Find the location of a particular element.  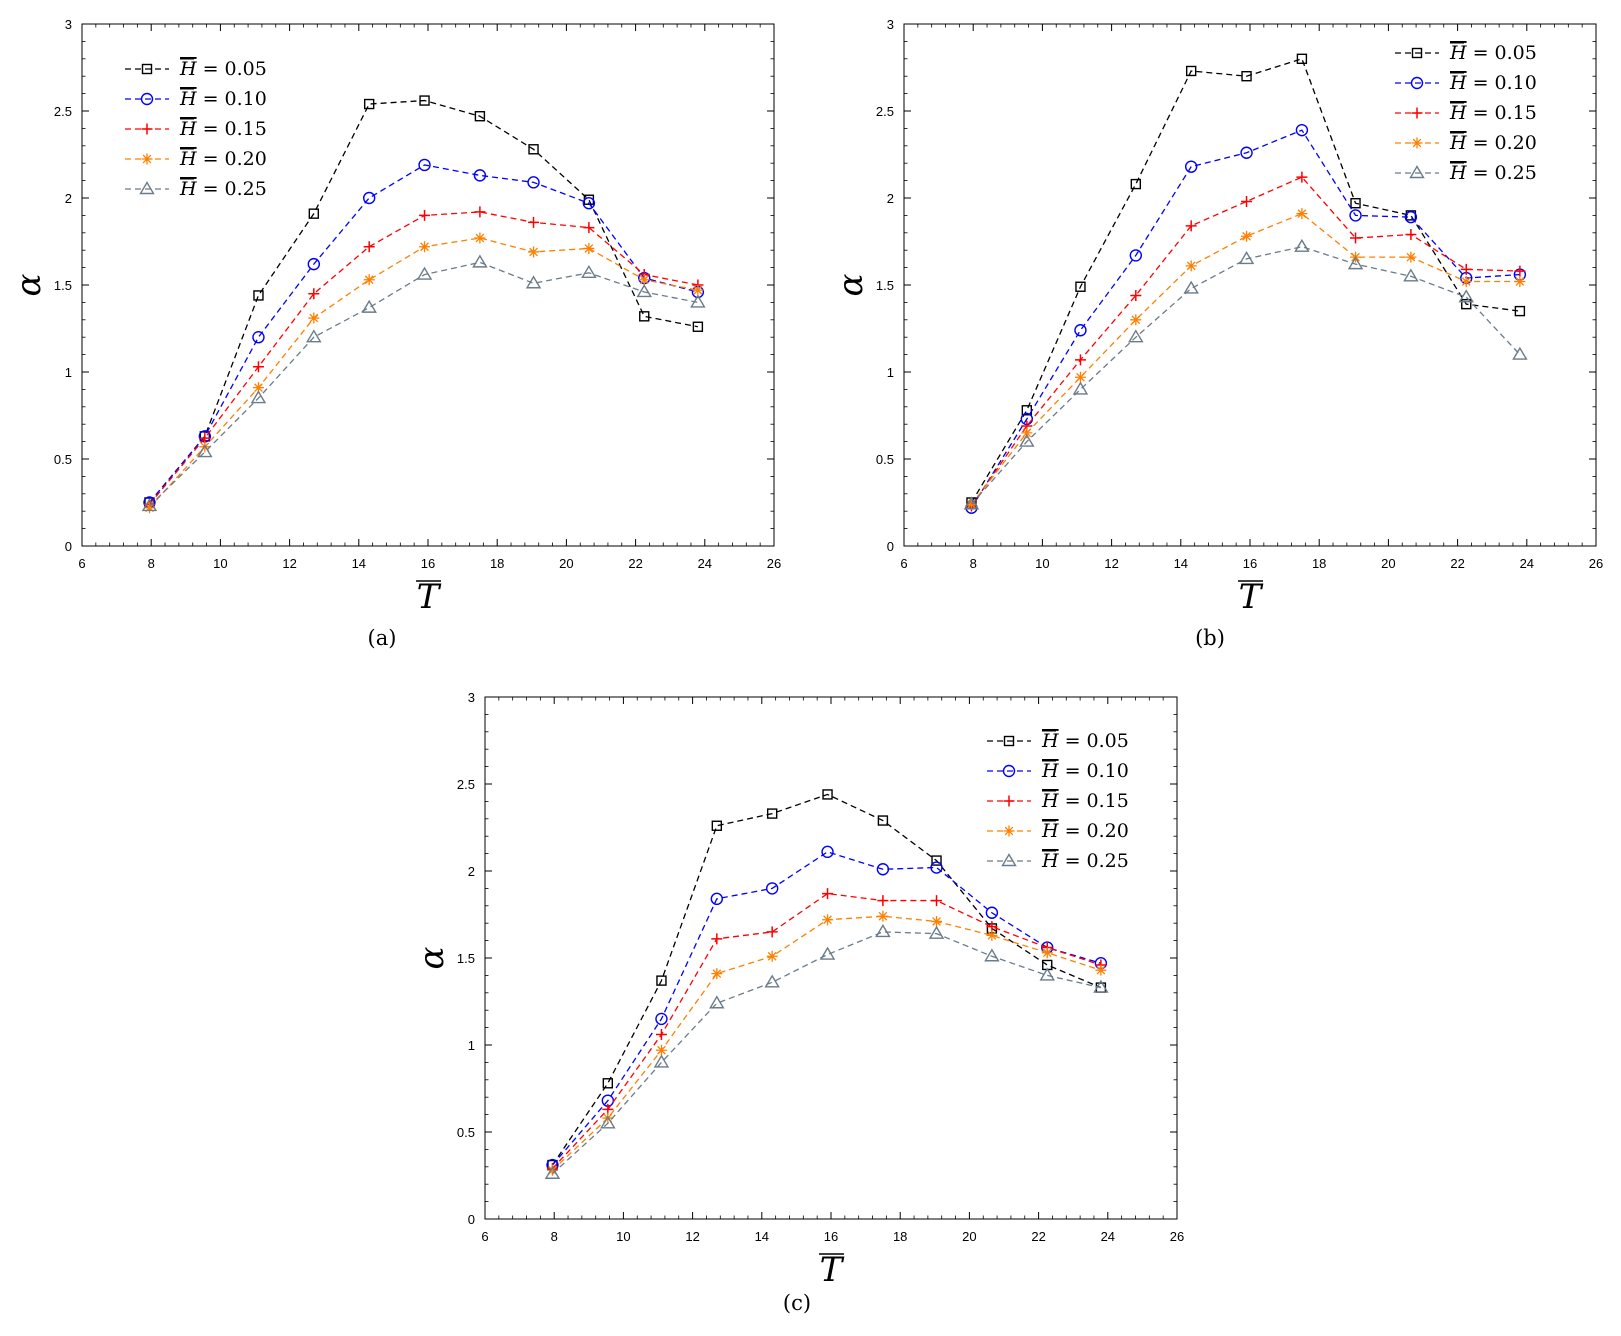

x-tick-label: 26 is located at coordinates (1177, 1236).